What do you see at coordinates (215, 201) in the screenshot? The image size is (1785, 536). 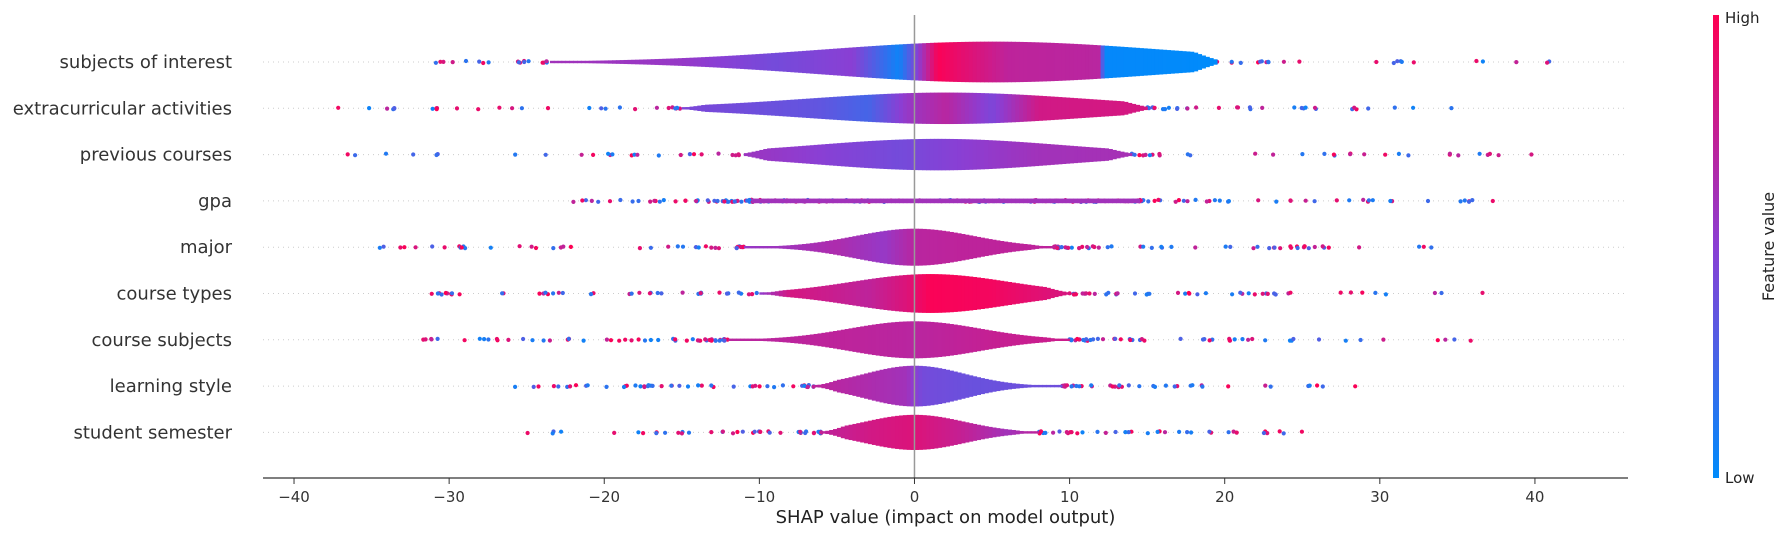 I see `feature-label: gpa` at bounding box center [215, 201].